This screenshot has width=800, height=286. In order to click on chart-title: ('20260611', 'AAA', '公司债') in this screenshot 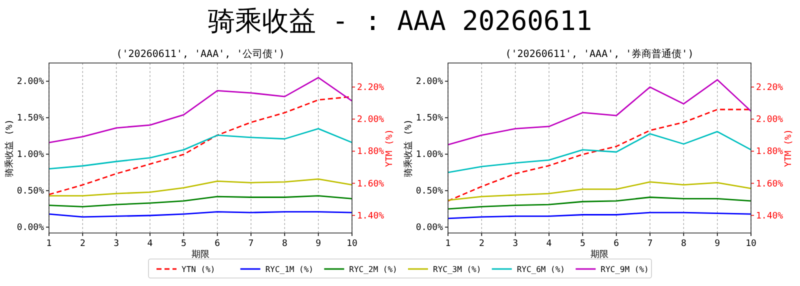, I will do `click(200, 54)`.